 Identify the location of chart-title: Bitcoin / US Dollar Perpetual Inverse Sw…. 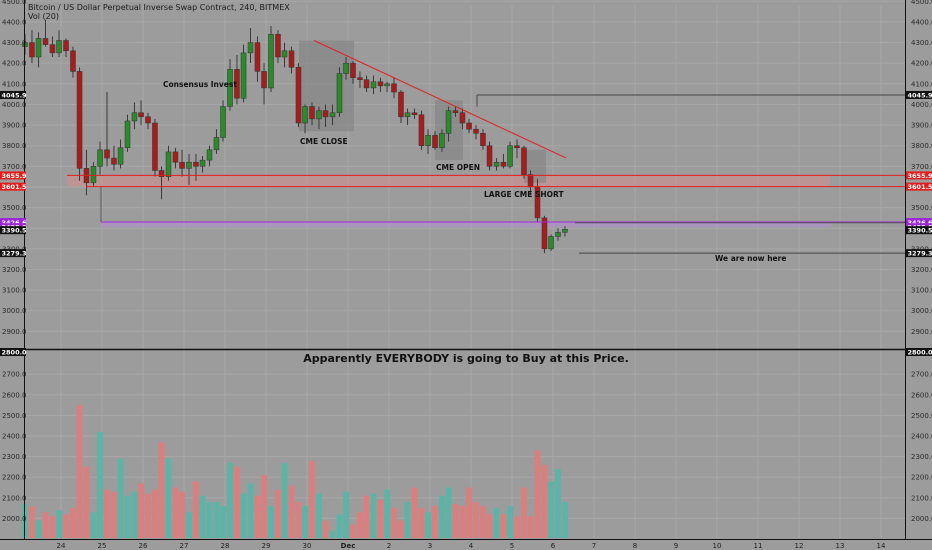
(159, 7).